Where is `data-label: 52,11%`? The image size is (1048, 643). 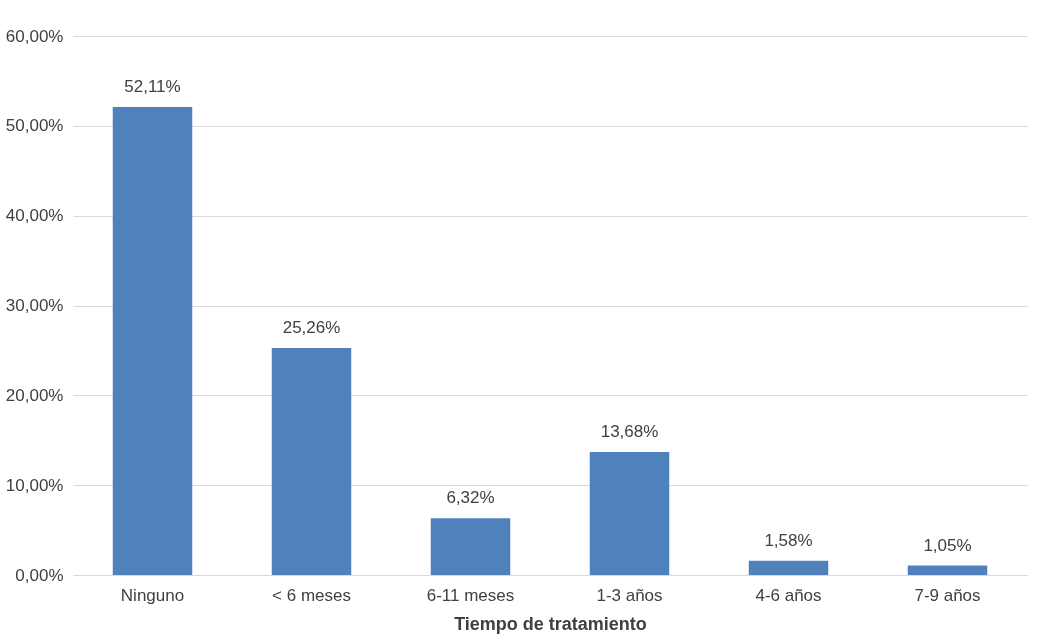
data-label: 52,11% is located at coordinates (152, 86).